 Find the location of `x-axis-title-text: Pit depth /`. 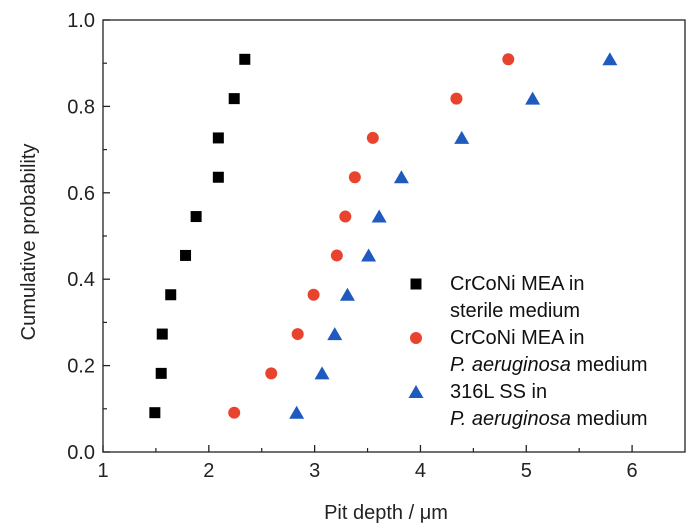

x-axis-title-text: Pit depth / is located at coordinates (372, 513).